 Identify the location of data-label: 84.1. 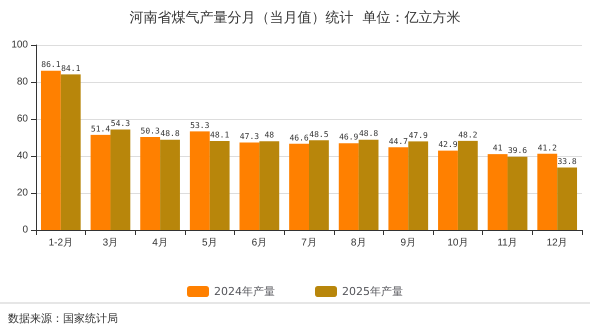
(71, 68).